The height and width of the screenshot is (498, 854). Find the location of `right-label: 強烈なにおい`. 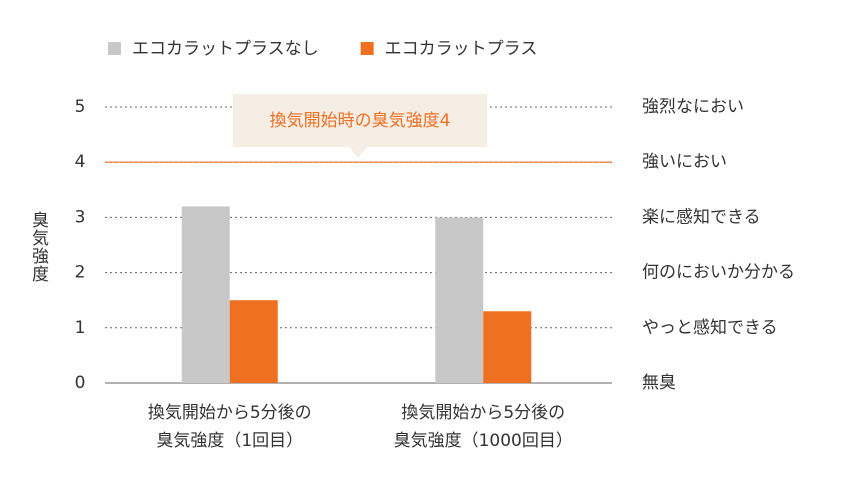

right-label: 強烈なにおい is located at coordinates (693, 107).